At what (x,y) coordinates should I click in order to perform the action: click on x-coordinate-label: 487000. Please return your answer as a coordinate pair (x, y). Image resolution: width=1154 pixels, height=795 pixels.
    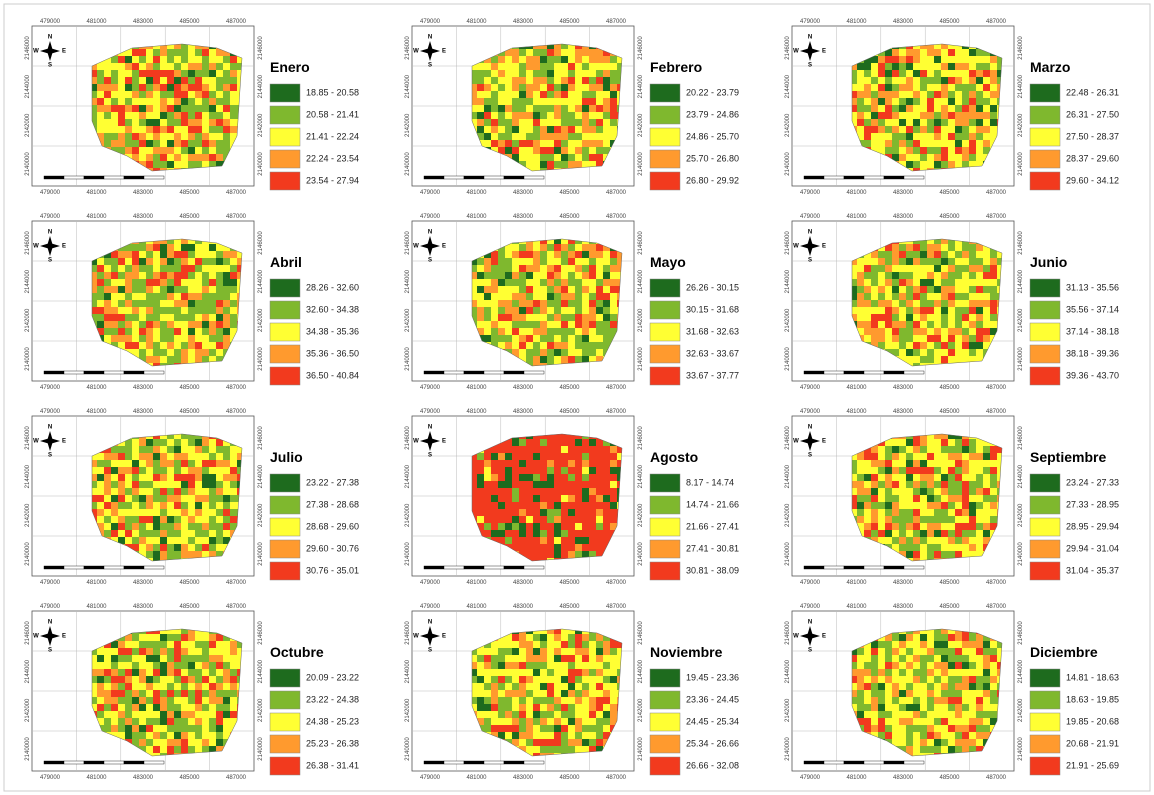
    Looking at the image, I should click on (996, 22).